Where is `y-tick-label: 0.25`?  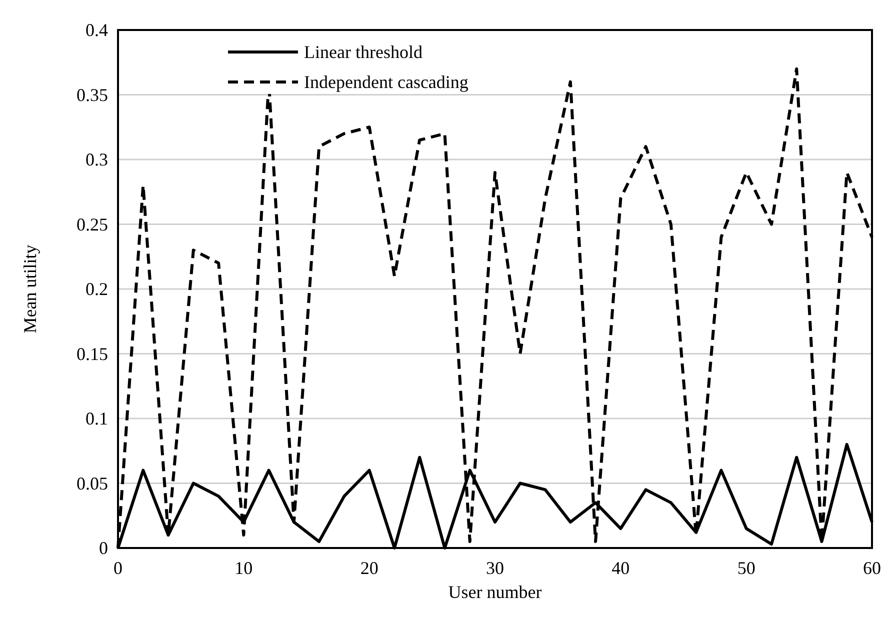
y-tick-label: 0.25 is located at coordinates (92, 224).